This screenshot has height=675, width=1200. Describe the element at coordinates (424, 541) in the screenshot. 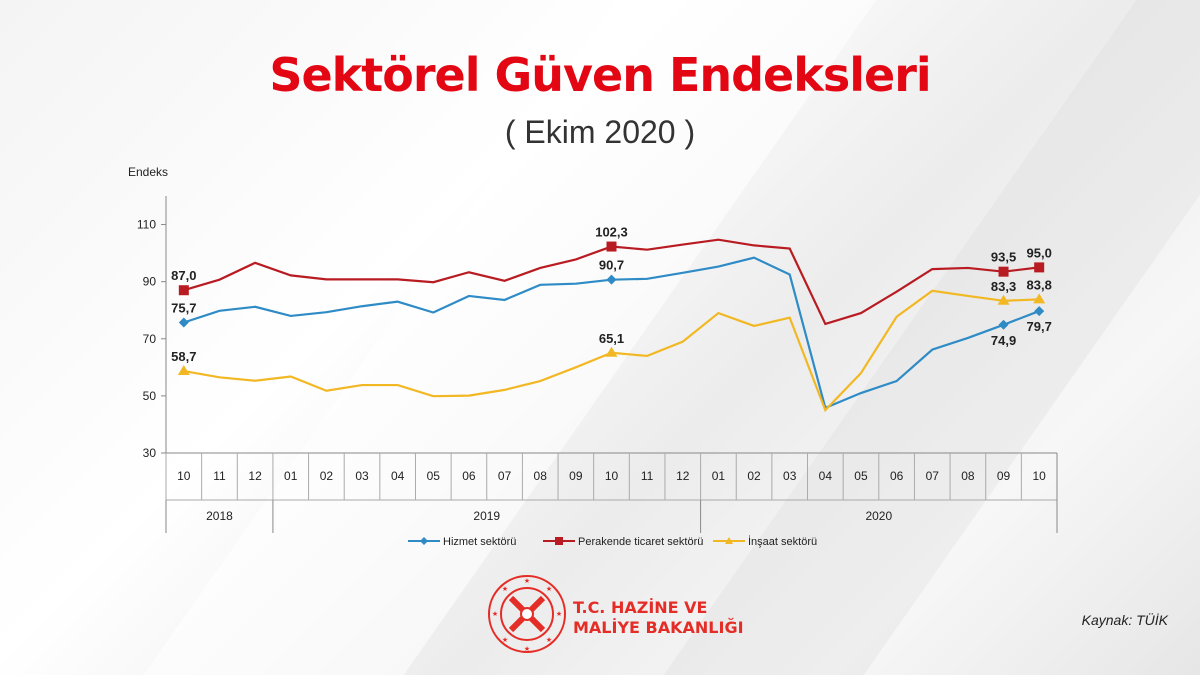

I see `legend-diamond-marker` at that location.